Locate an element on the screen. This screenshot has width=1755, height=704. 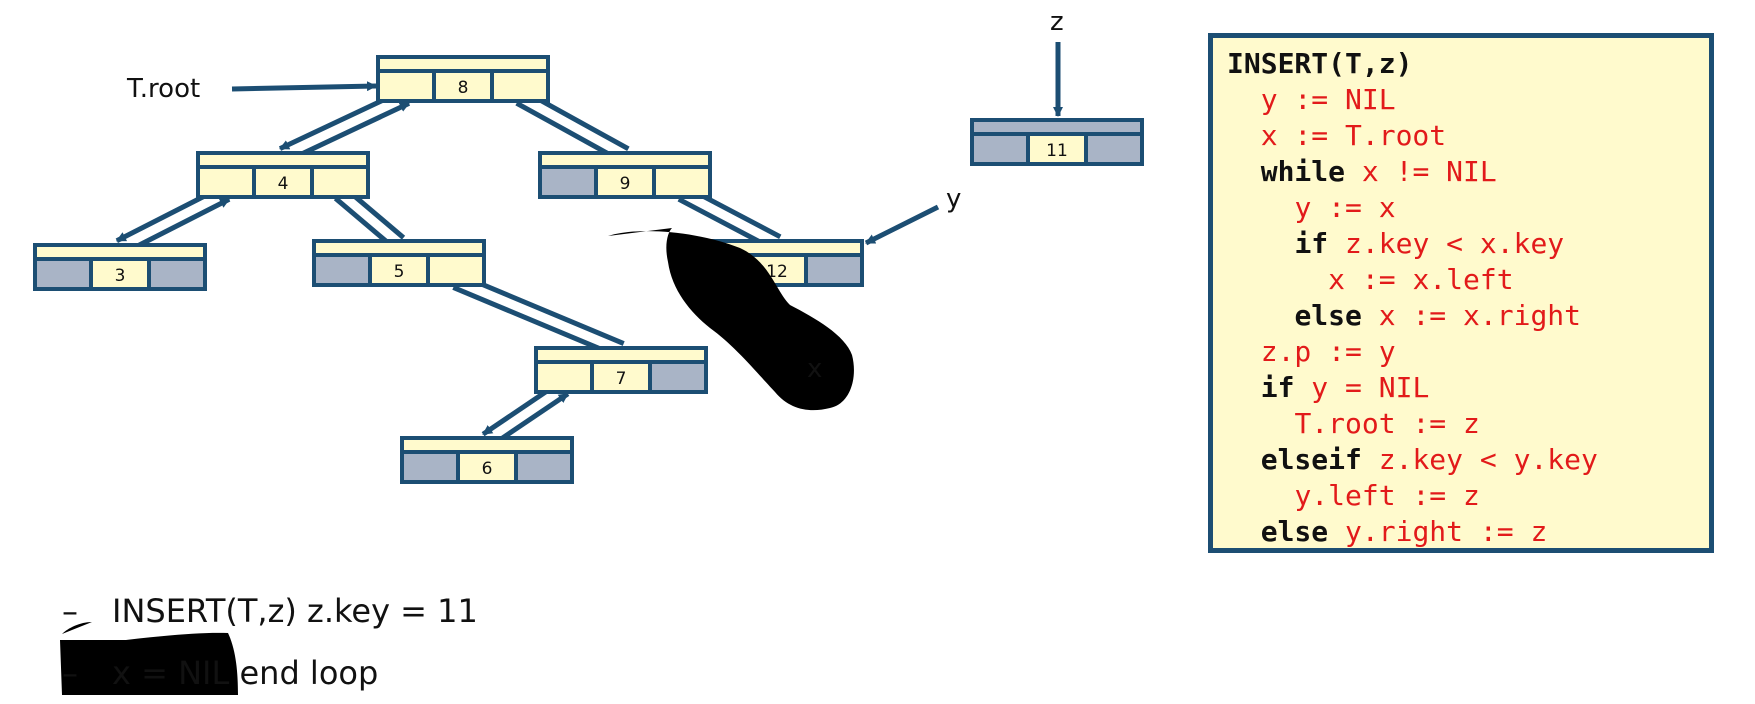
code-line: else x := x.right is located at coordinates (1461, 316).